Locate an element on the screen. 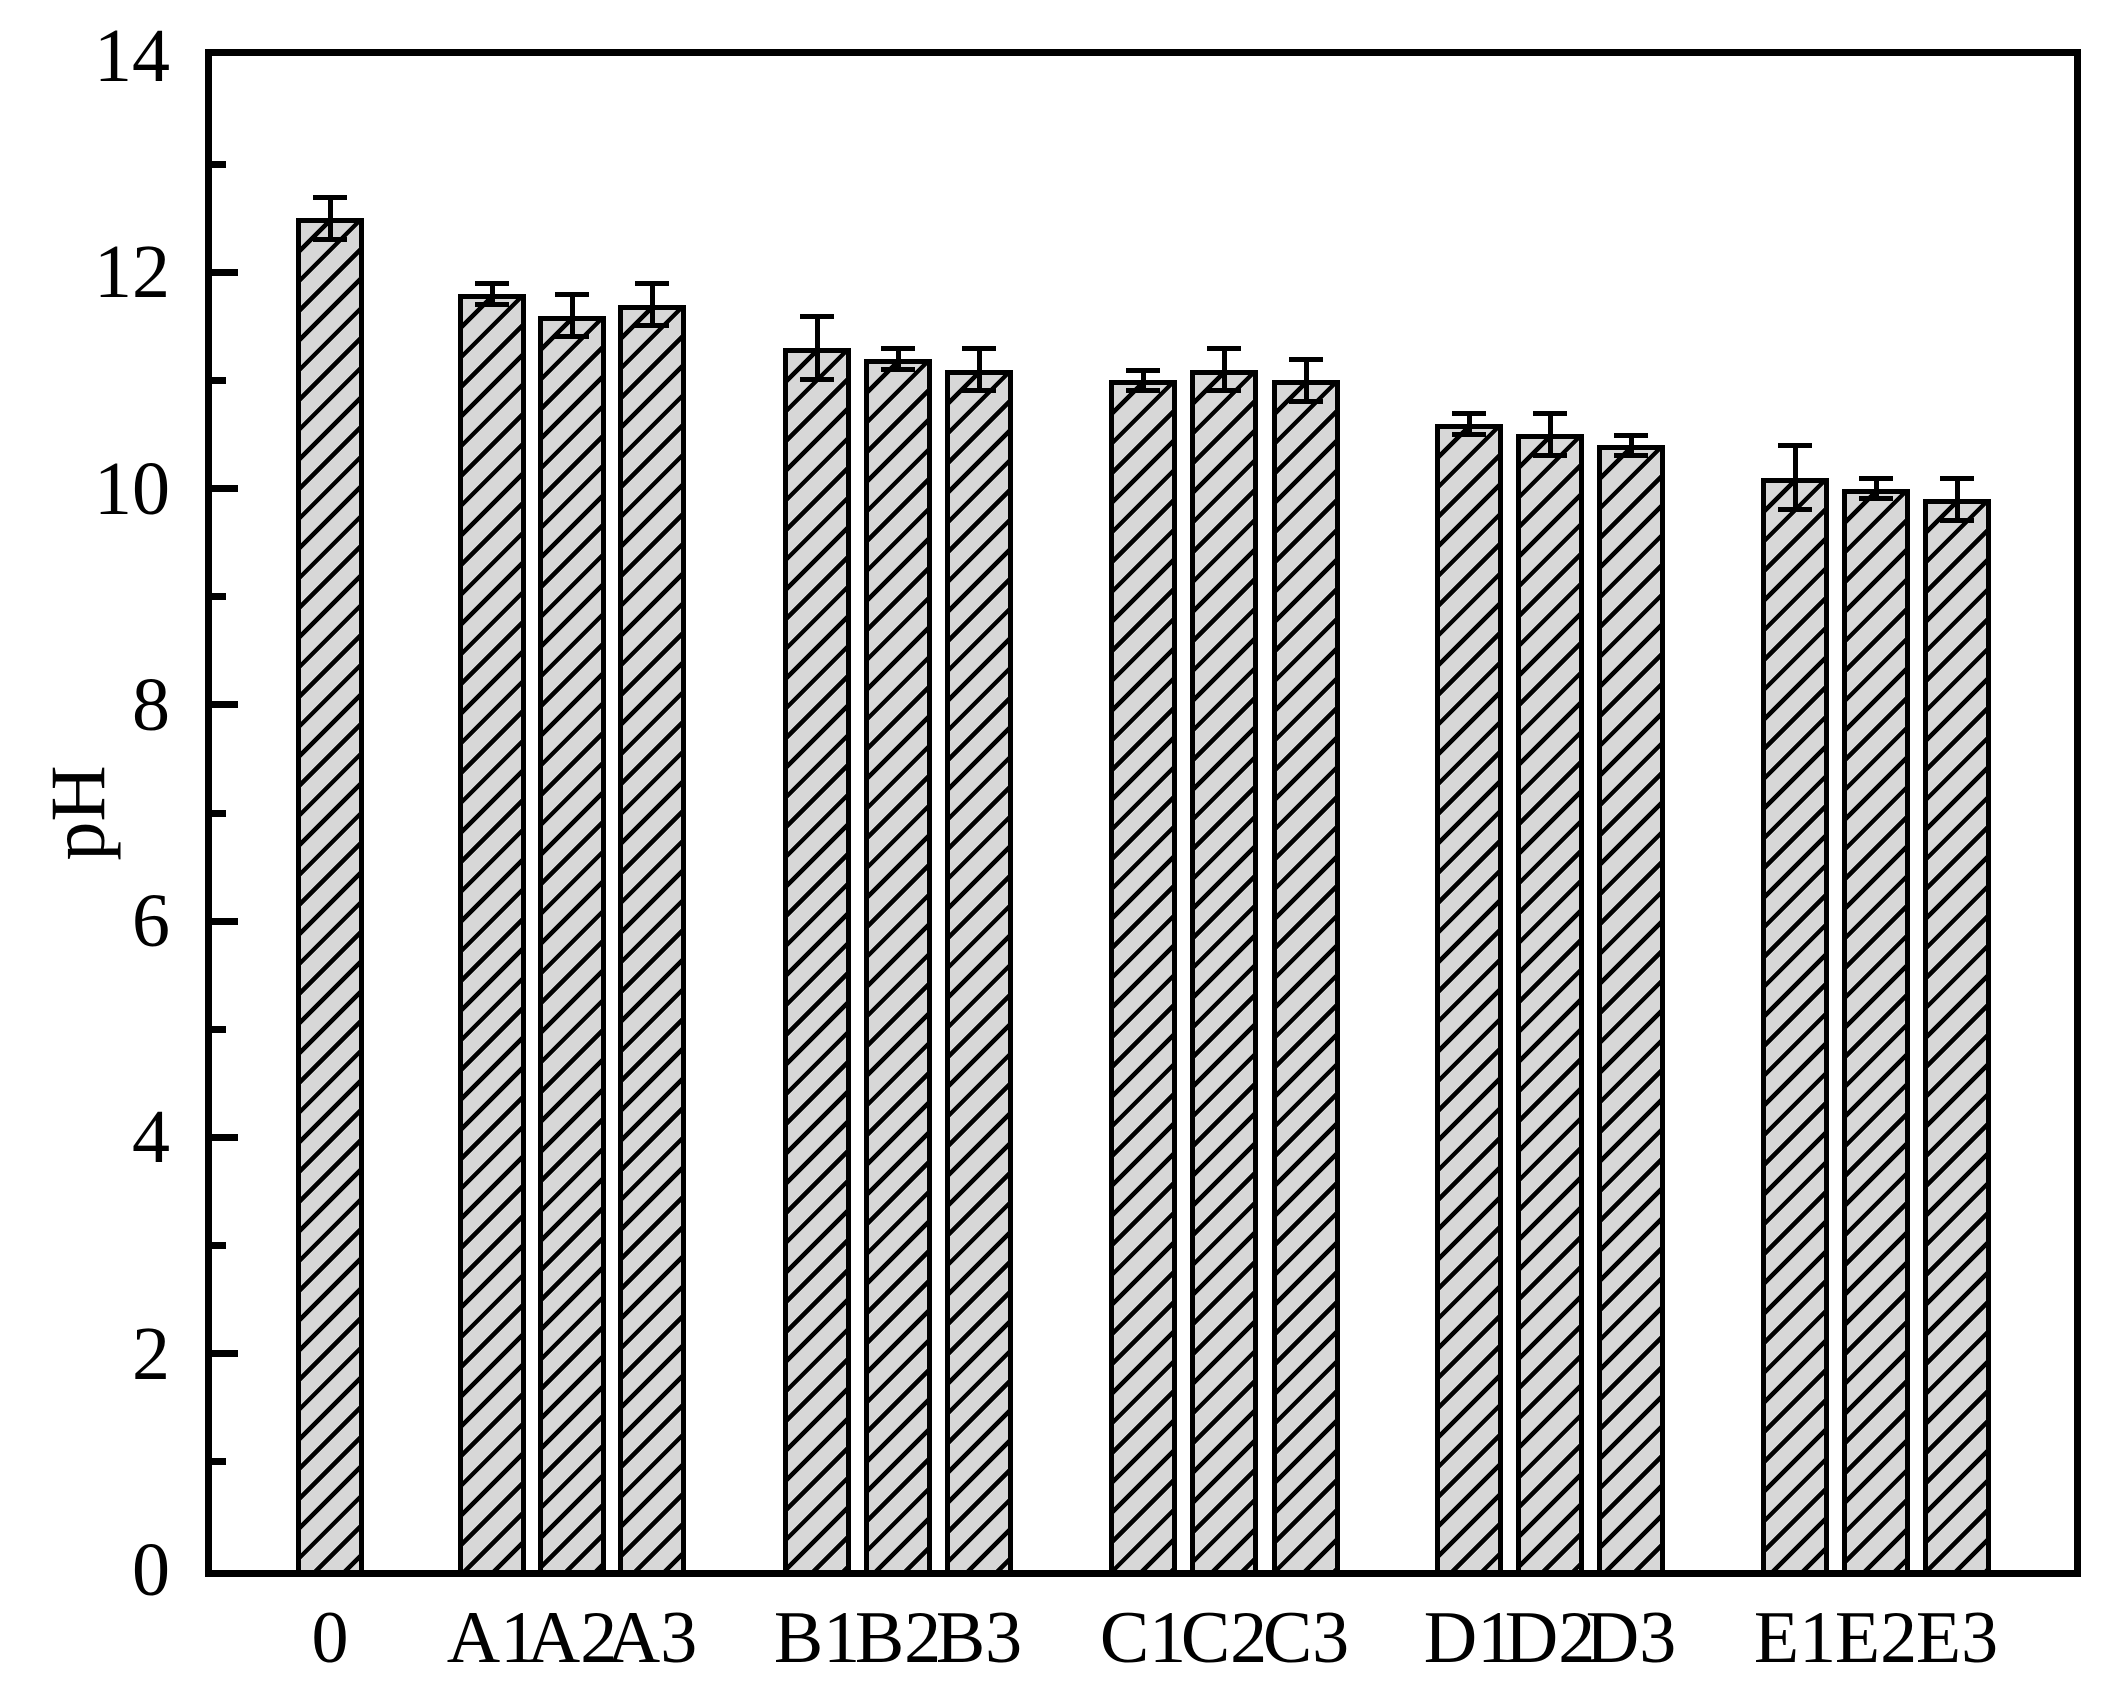 The width and height of the screenshot is (2116, 1702). y-tick-label: 14 is located at coordinates (132, 56).